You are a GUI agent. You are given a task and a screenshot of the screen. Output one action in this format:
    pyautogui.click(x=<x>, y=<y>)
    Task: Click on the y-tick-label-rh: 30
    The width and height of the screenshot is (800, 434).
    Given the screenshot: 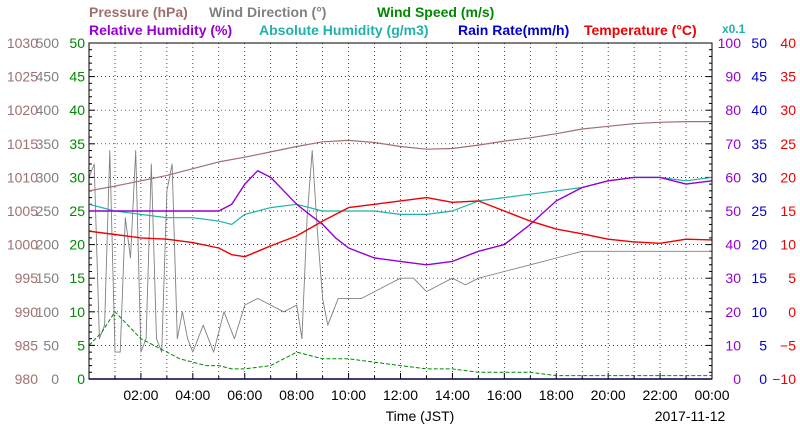 What is the action you would take?
    pyautogui.click(x=733, y=278)
    